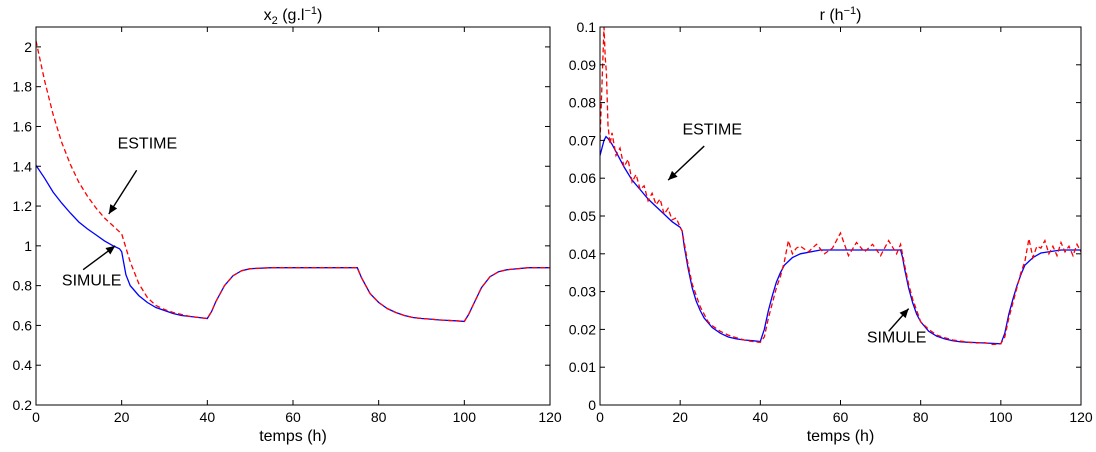 Image resolution: width=1096 pixels, height=452 pixels. Describe the element at coordinates (23, 87) in the screenshot. I see `y-tick-label: 1.8` at that location.